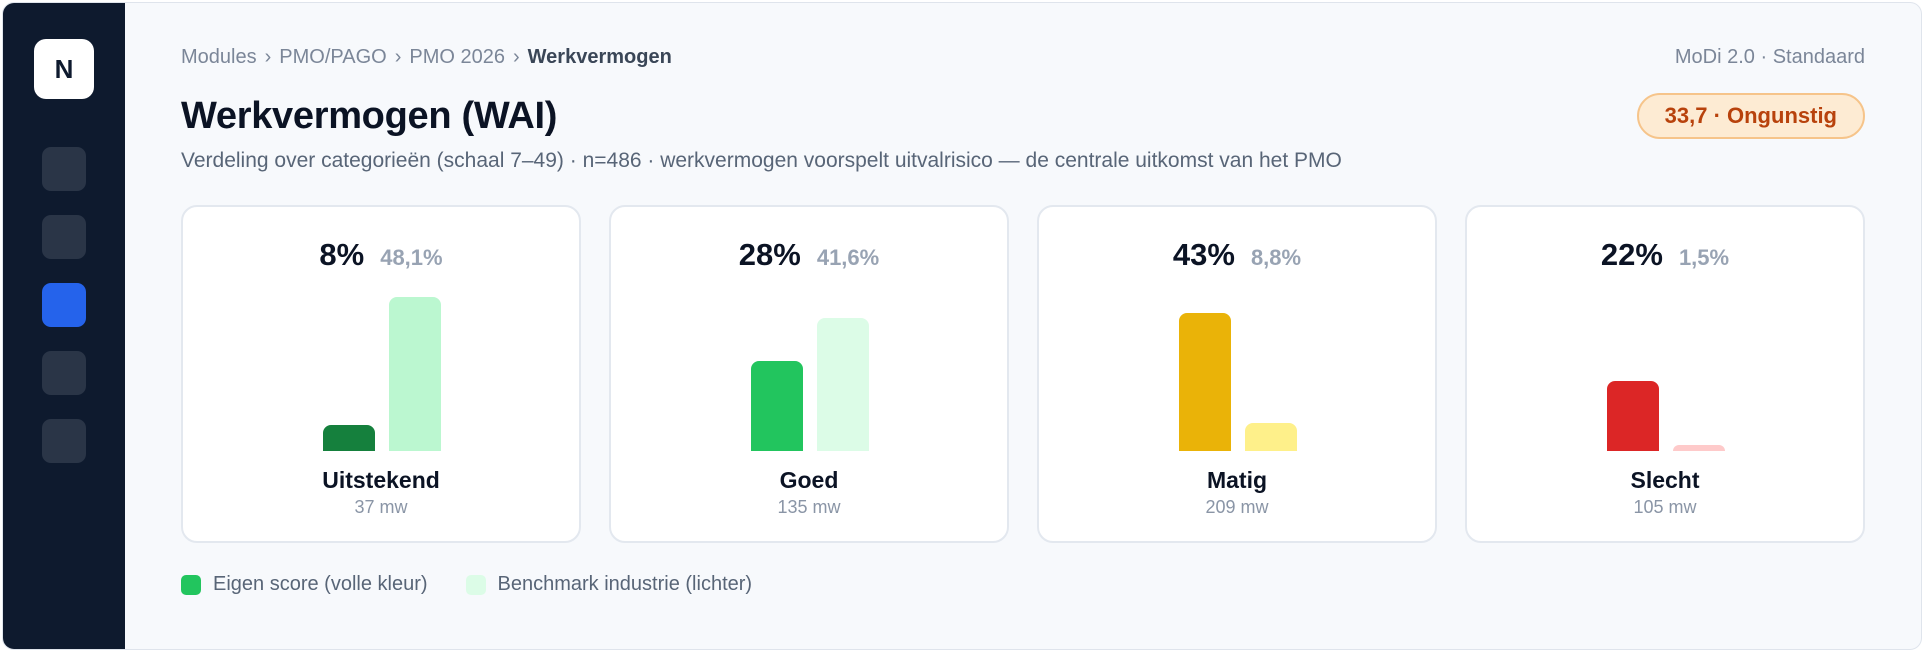 This screenshot has width=1924, height=652. What do you see at coordinates (1665, 255) in the screenshot?
I see `card-header: 22% 1,5%` at bounding box center [1665, 255].